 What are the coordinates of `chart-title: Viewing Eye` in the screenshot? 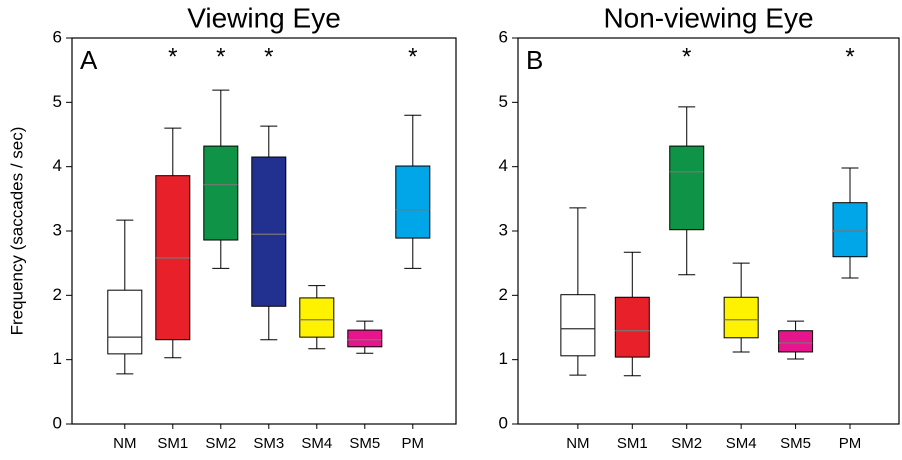 It's located at (264, 17).